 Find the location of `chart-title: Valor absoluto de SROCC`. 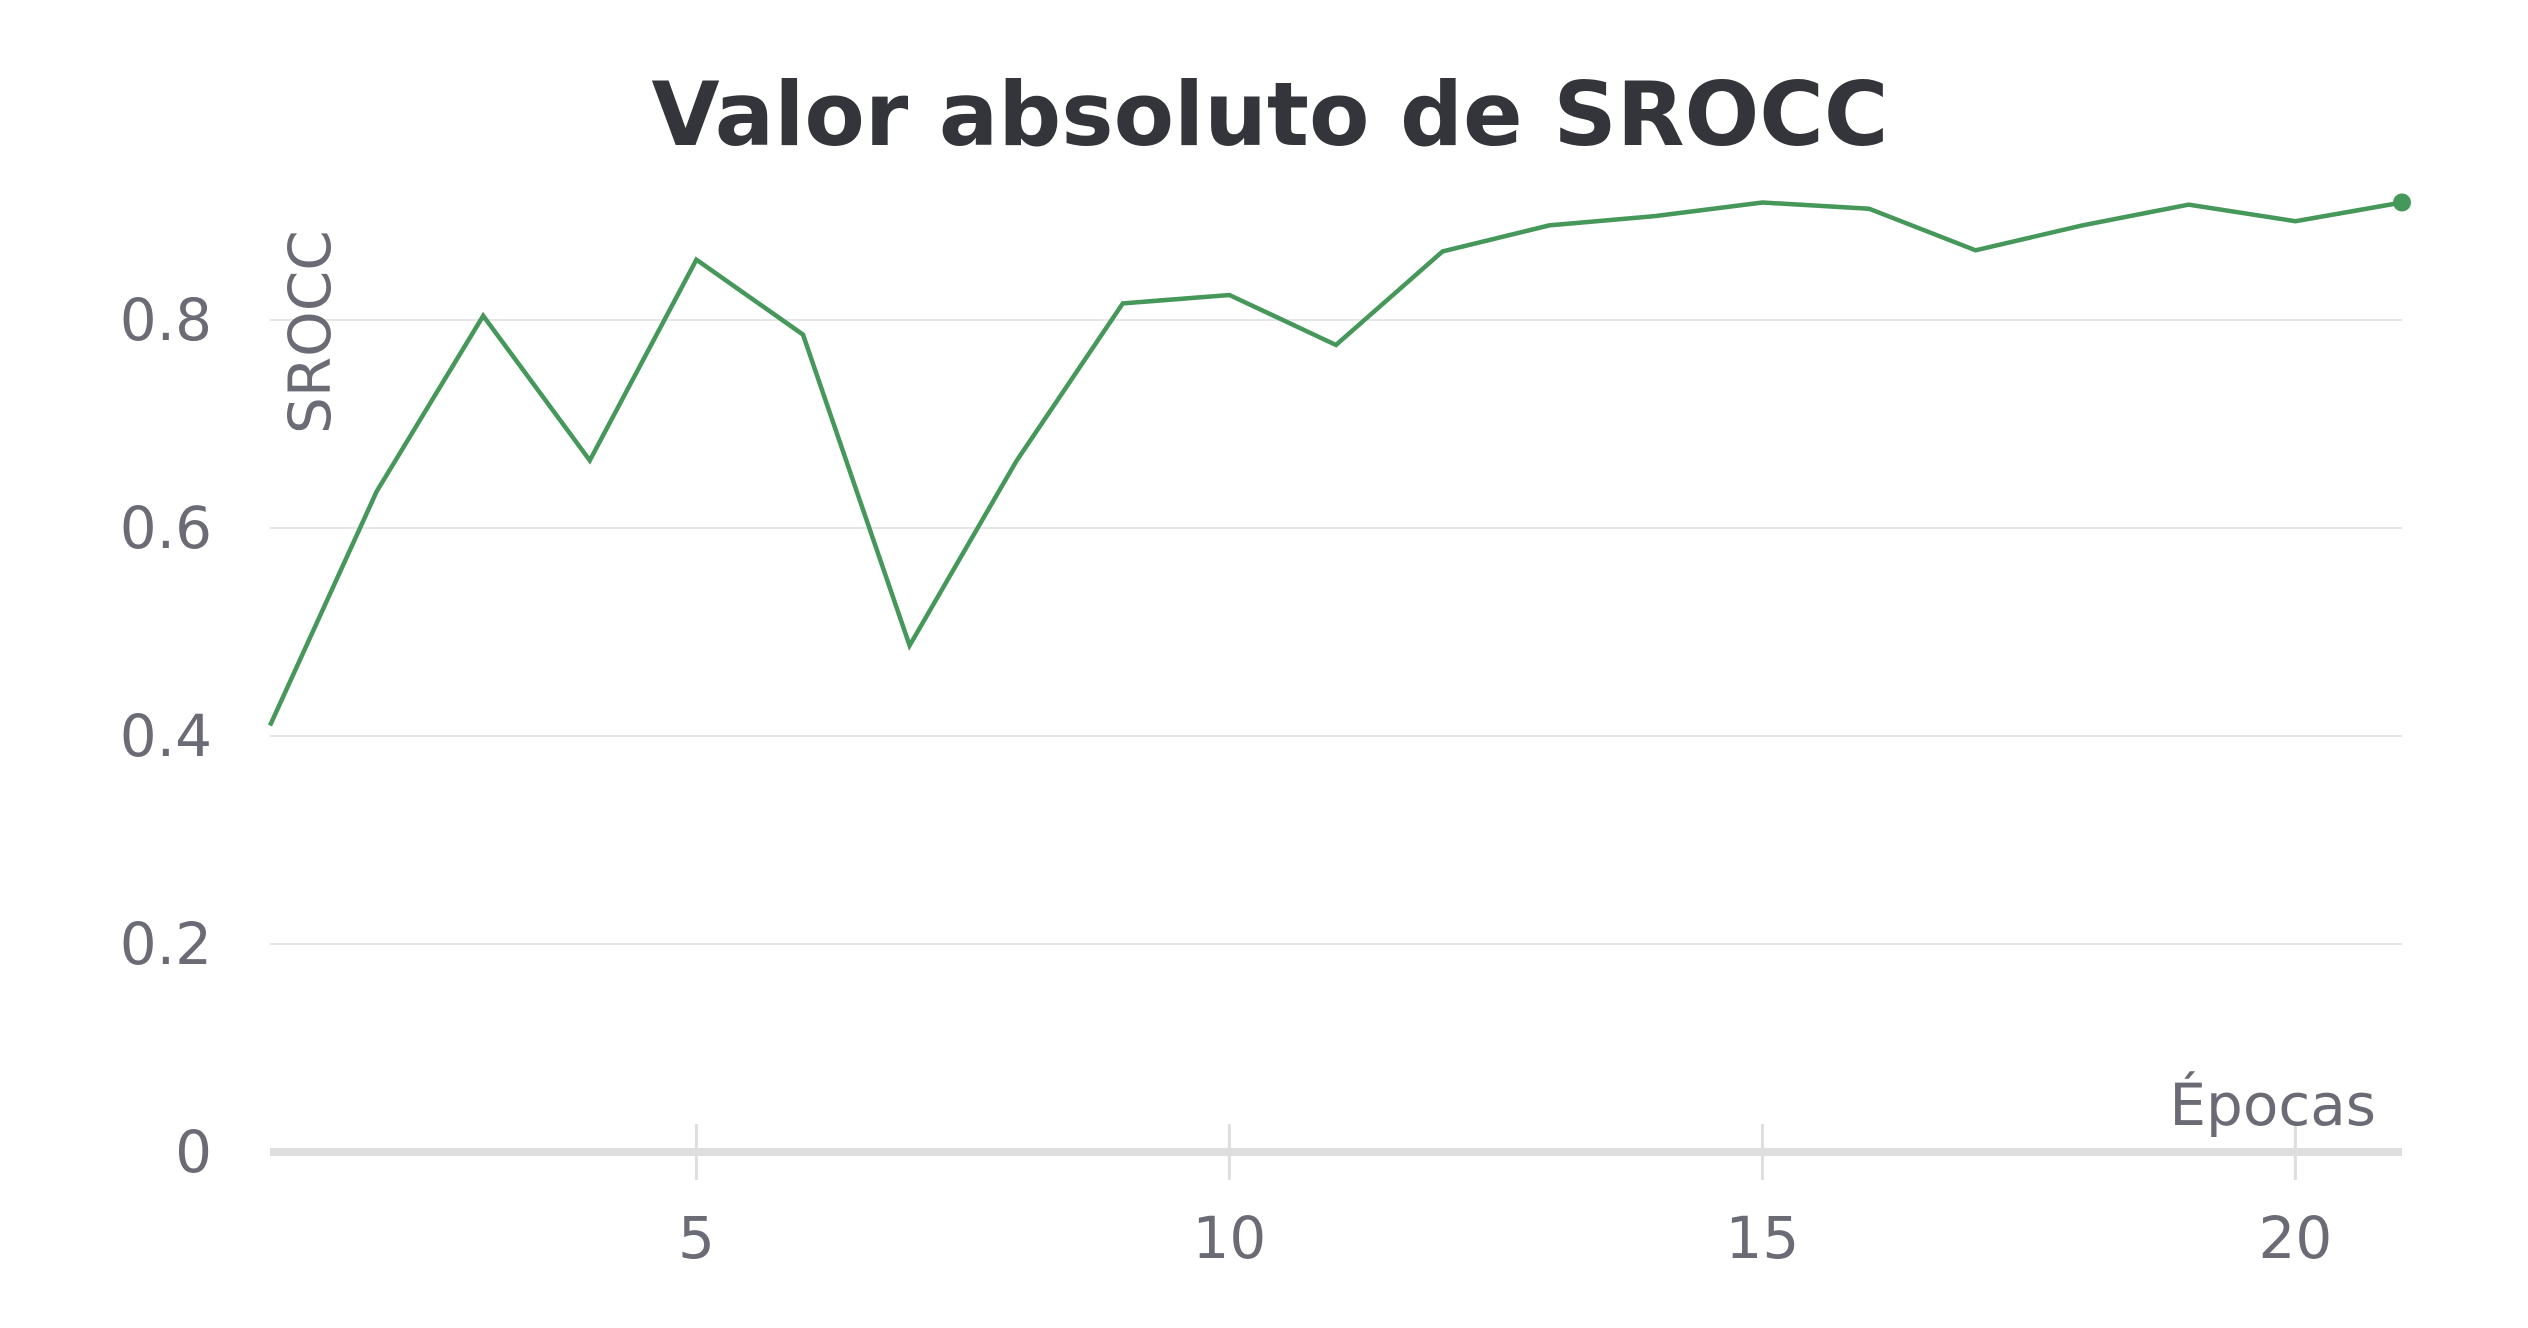

chart-title: Valor absoluto de SROCC is located at coordinates (1270, 114).